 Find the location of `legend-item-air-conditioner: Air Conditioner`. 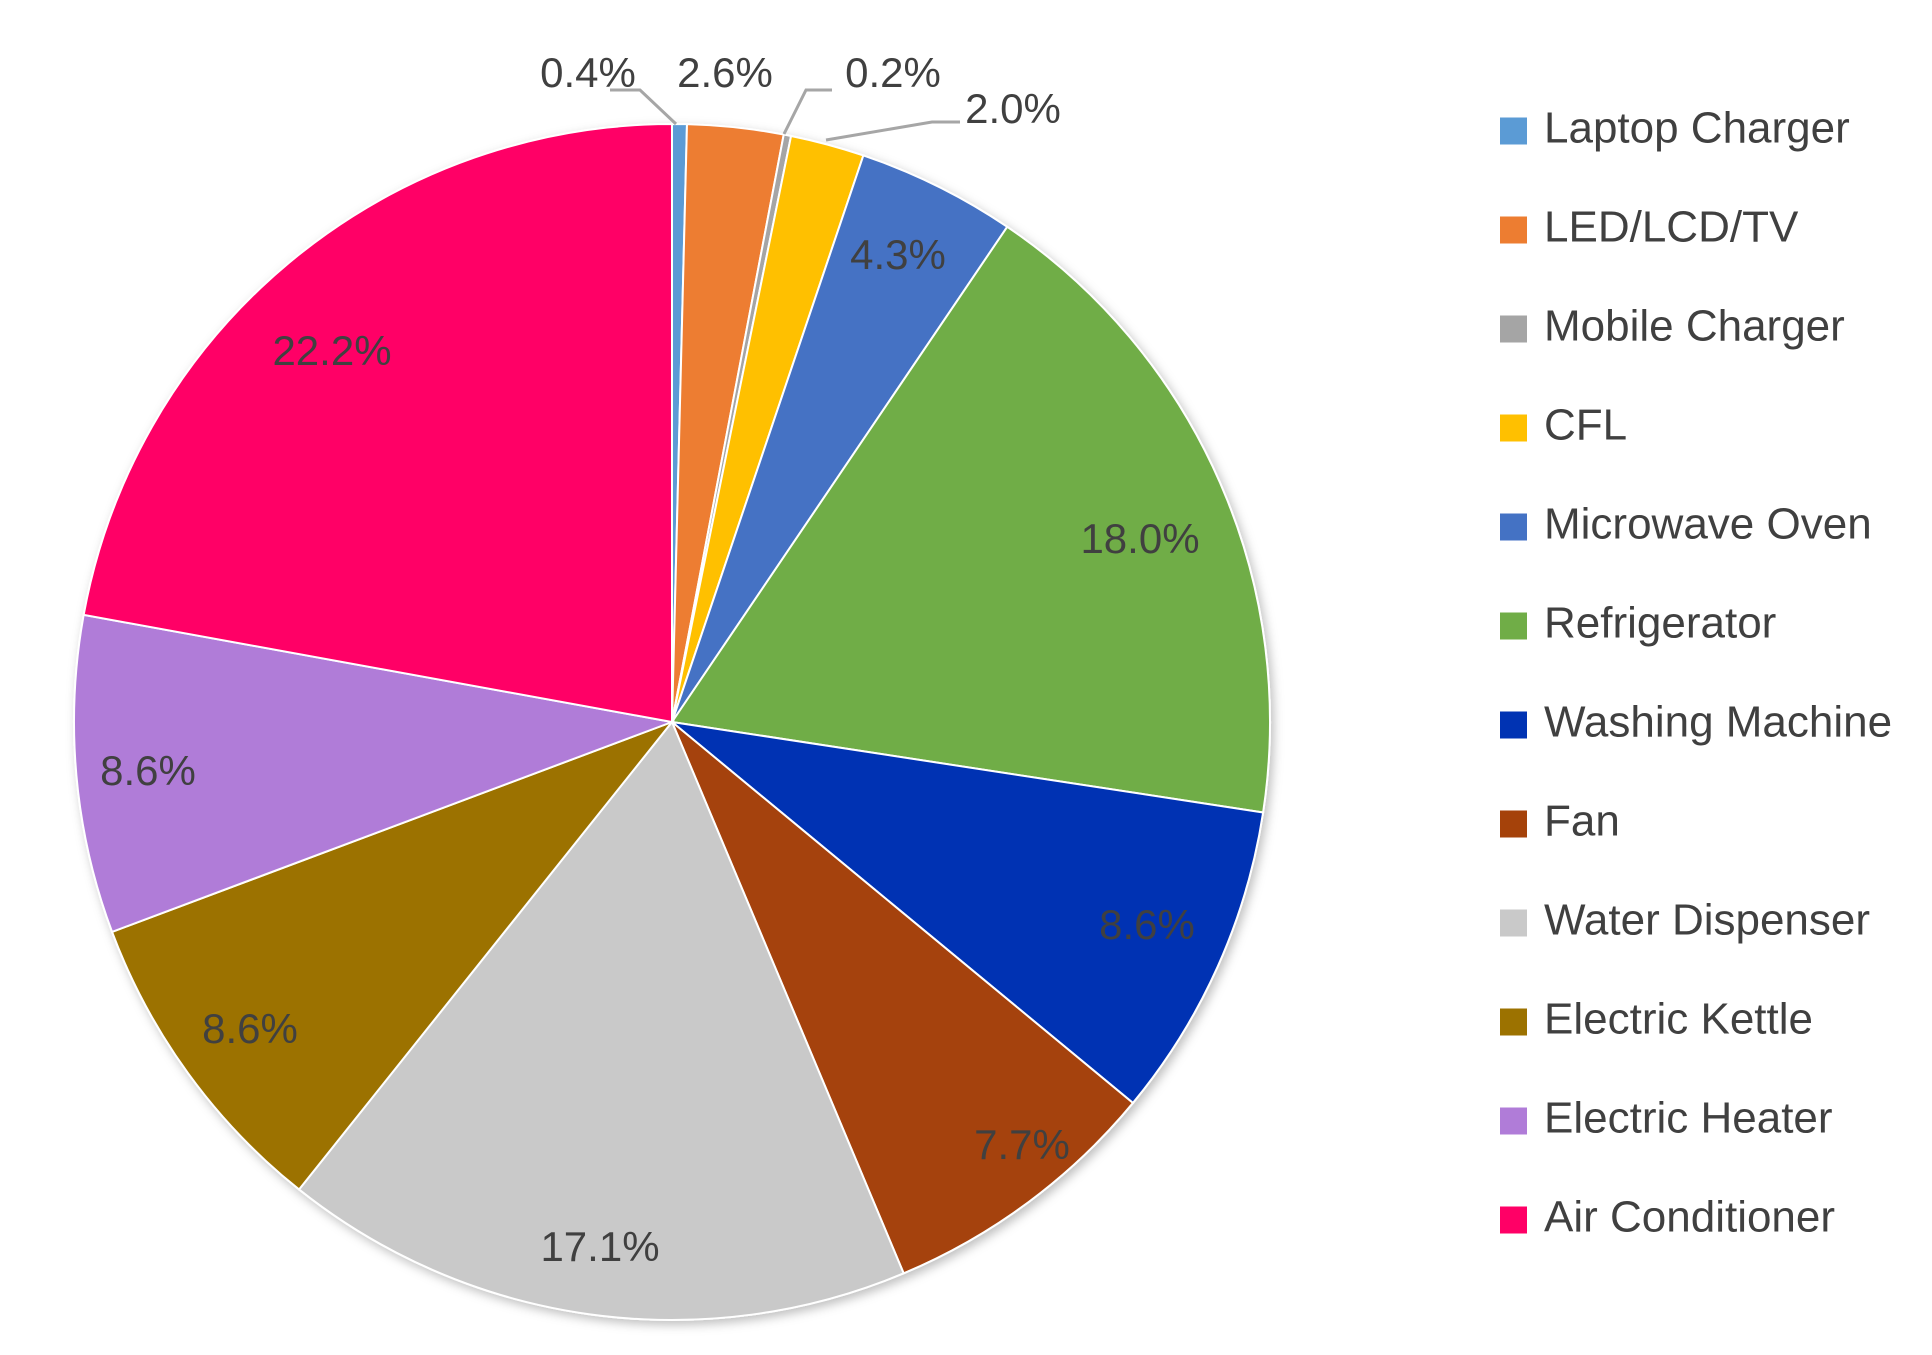

legend-item-air-conditioner: Air Conditioner is located at coordinates (1667, 1217).